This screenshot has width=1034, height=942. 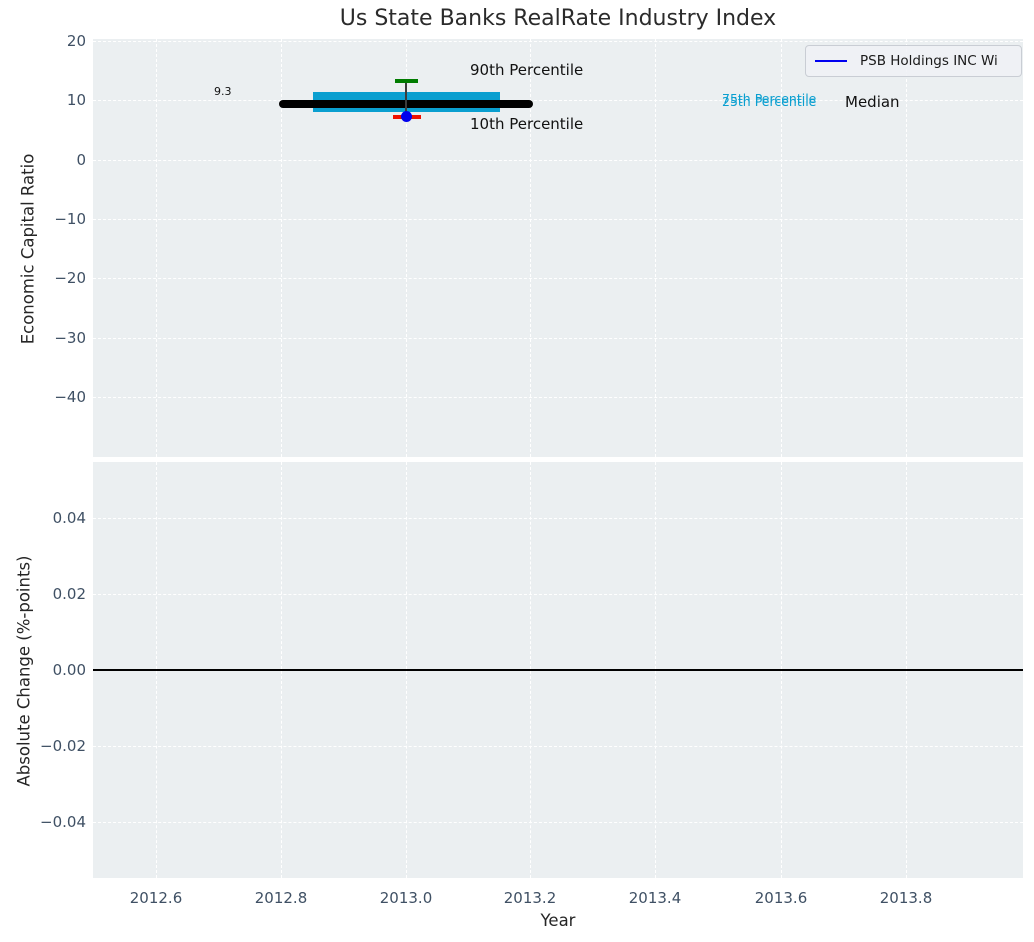 I want to click on bottom-ytick: −0.04, so click(x=63, y=822).